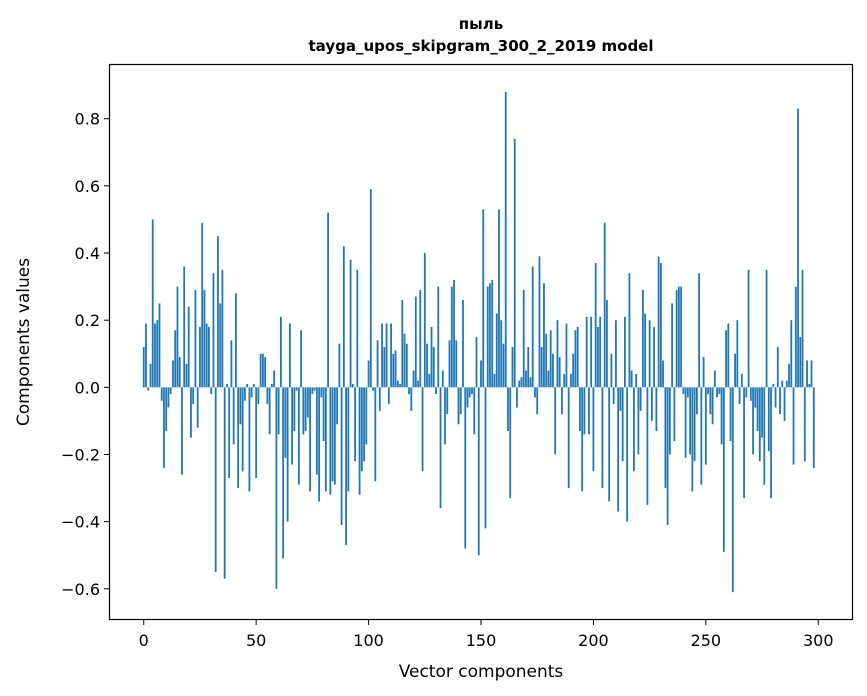  What do you see at coordinates (481, 640) in the screenshot?
I see `x-tick-label: 150` at bounding box center [481, 640].